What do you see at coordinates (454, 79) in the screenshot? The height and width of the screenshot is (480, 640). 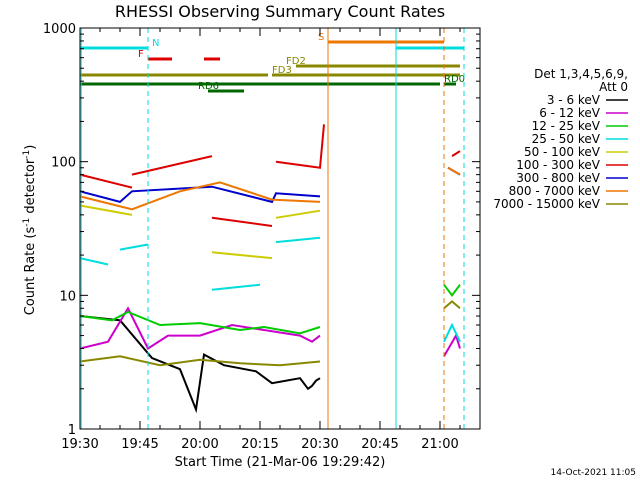 I see `flag-label-rd0: RD0` at bounding box center [454, 79].